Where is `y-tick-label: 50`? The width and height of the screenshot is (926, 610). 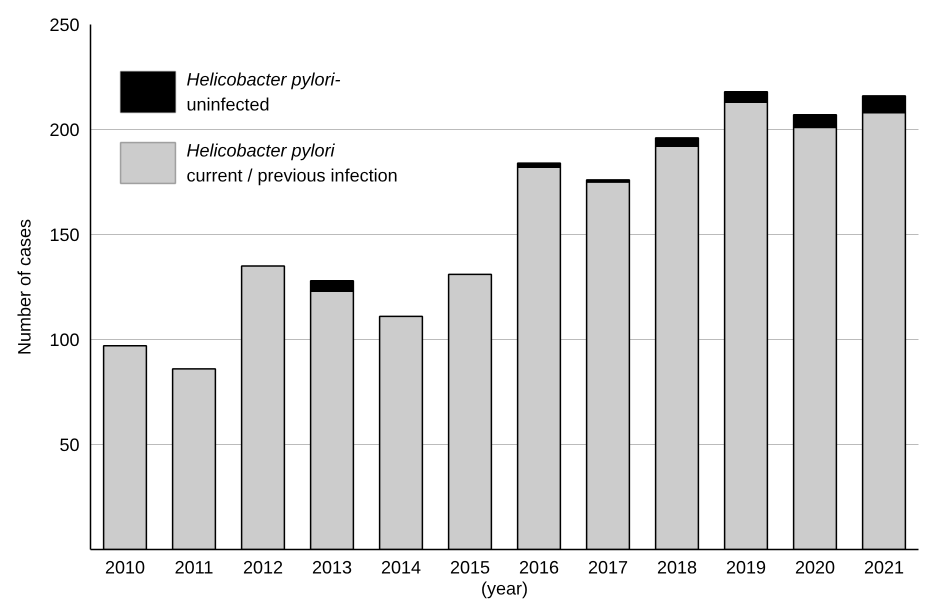
y-tick-label: 50 is located at coordinates (69, 445).